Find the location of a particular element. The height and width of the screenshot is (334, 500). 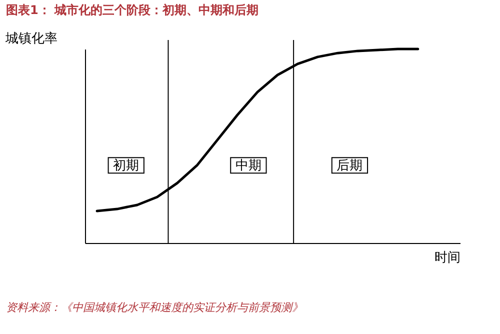

text: 资料来源：《中国城镇化水平和速度的实证分析与前景预测》 is located at coordinates (154, 307).